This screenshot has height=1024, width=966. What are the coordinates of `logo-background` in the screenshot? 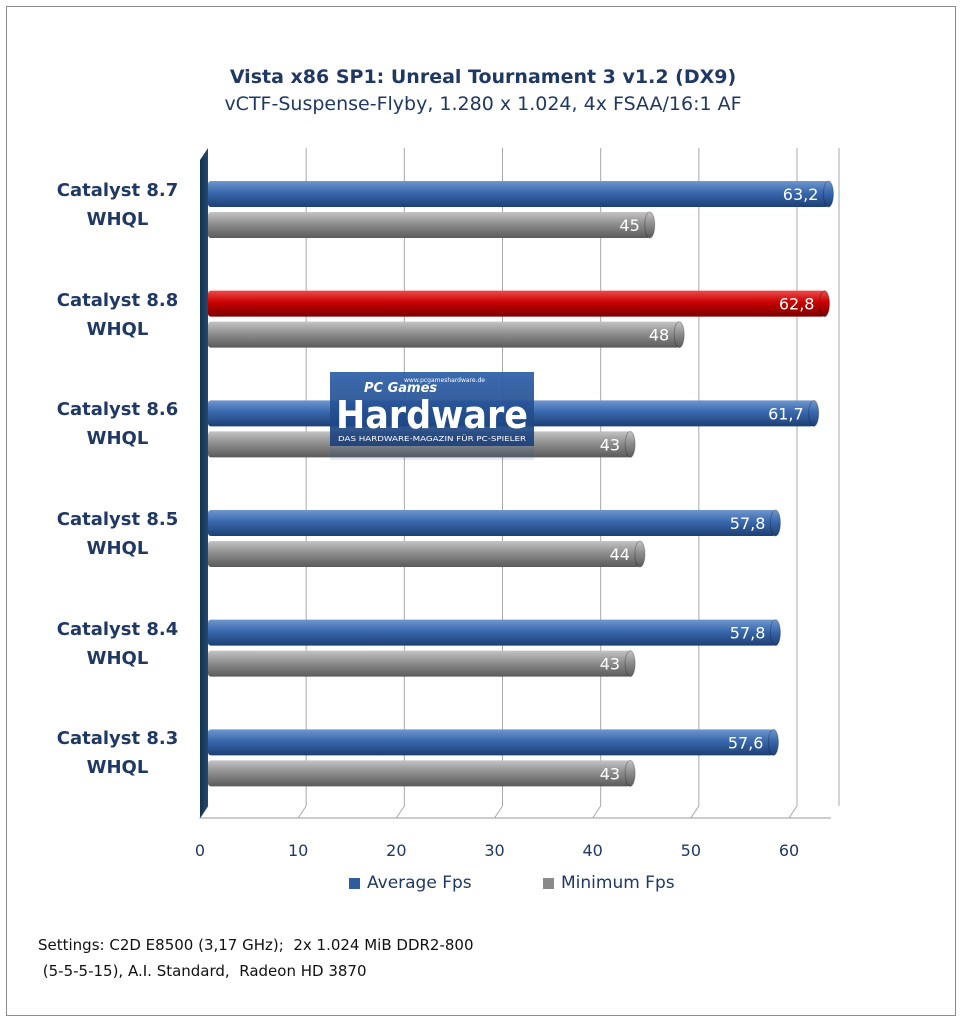 It's located at (432, 409).